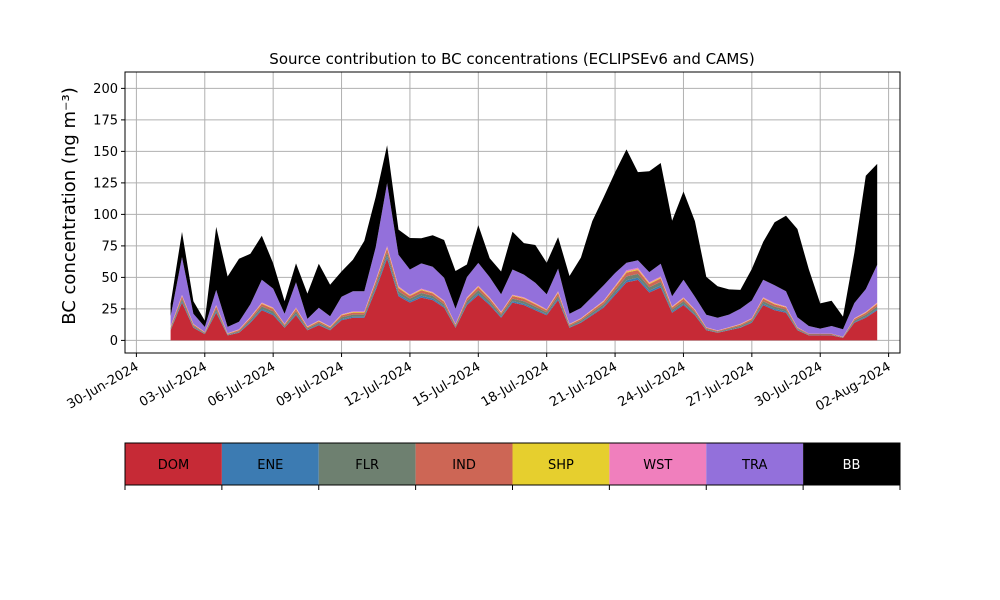  What do you see at coordinates (105, 183) in the screenshot?
I see `y-tick-label: 125` at bounding box center [105, 183].